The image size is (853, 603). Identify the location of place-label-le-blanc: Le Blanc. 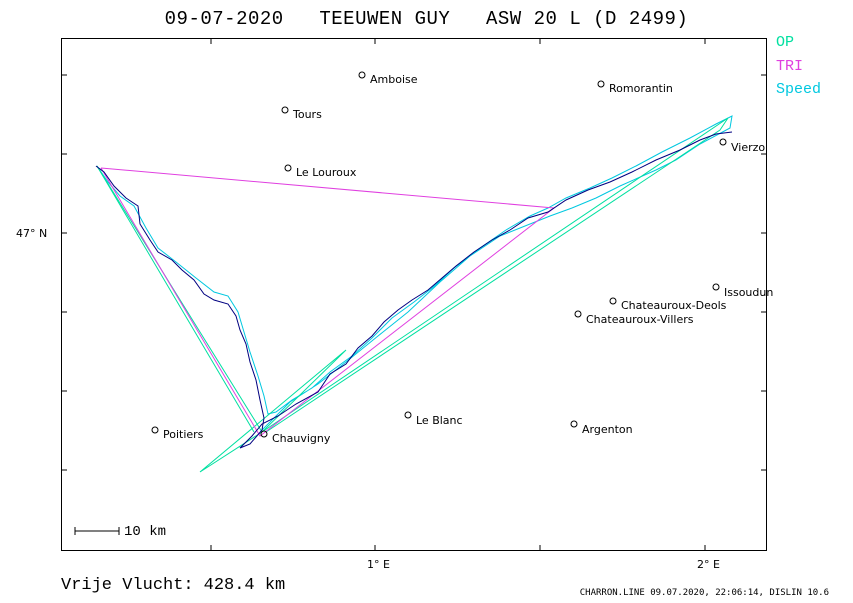
(439, 420).